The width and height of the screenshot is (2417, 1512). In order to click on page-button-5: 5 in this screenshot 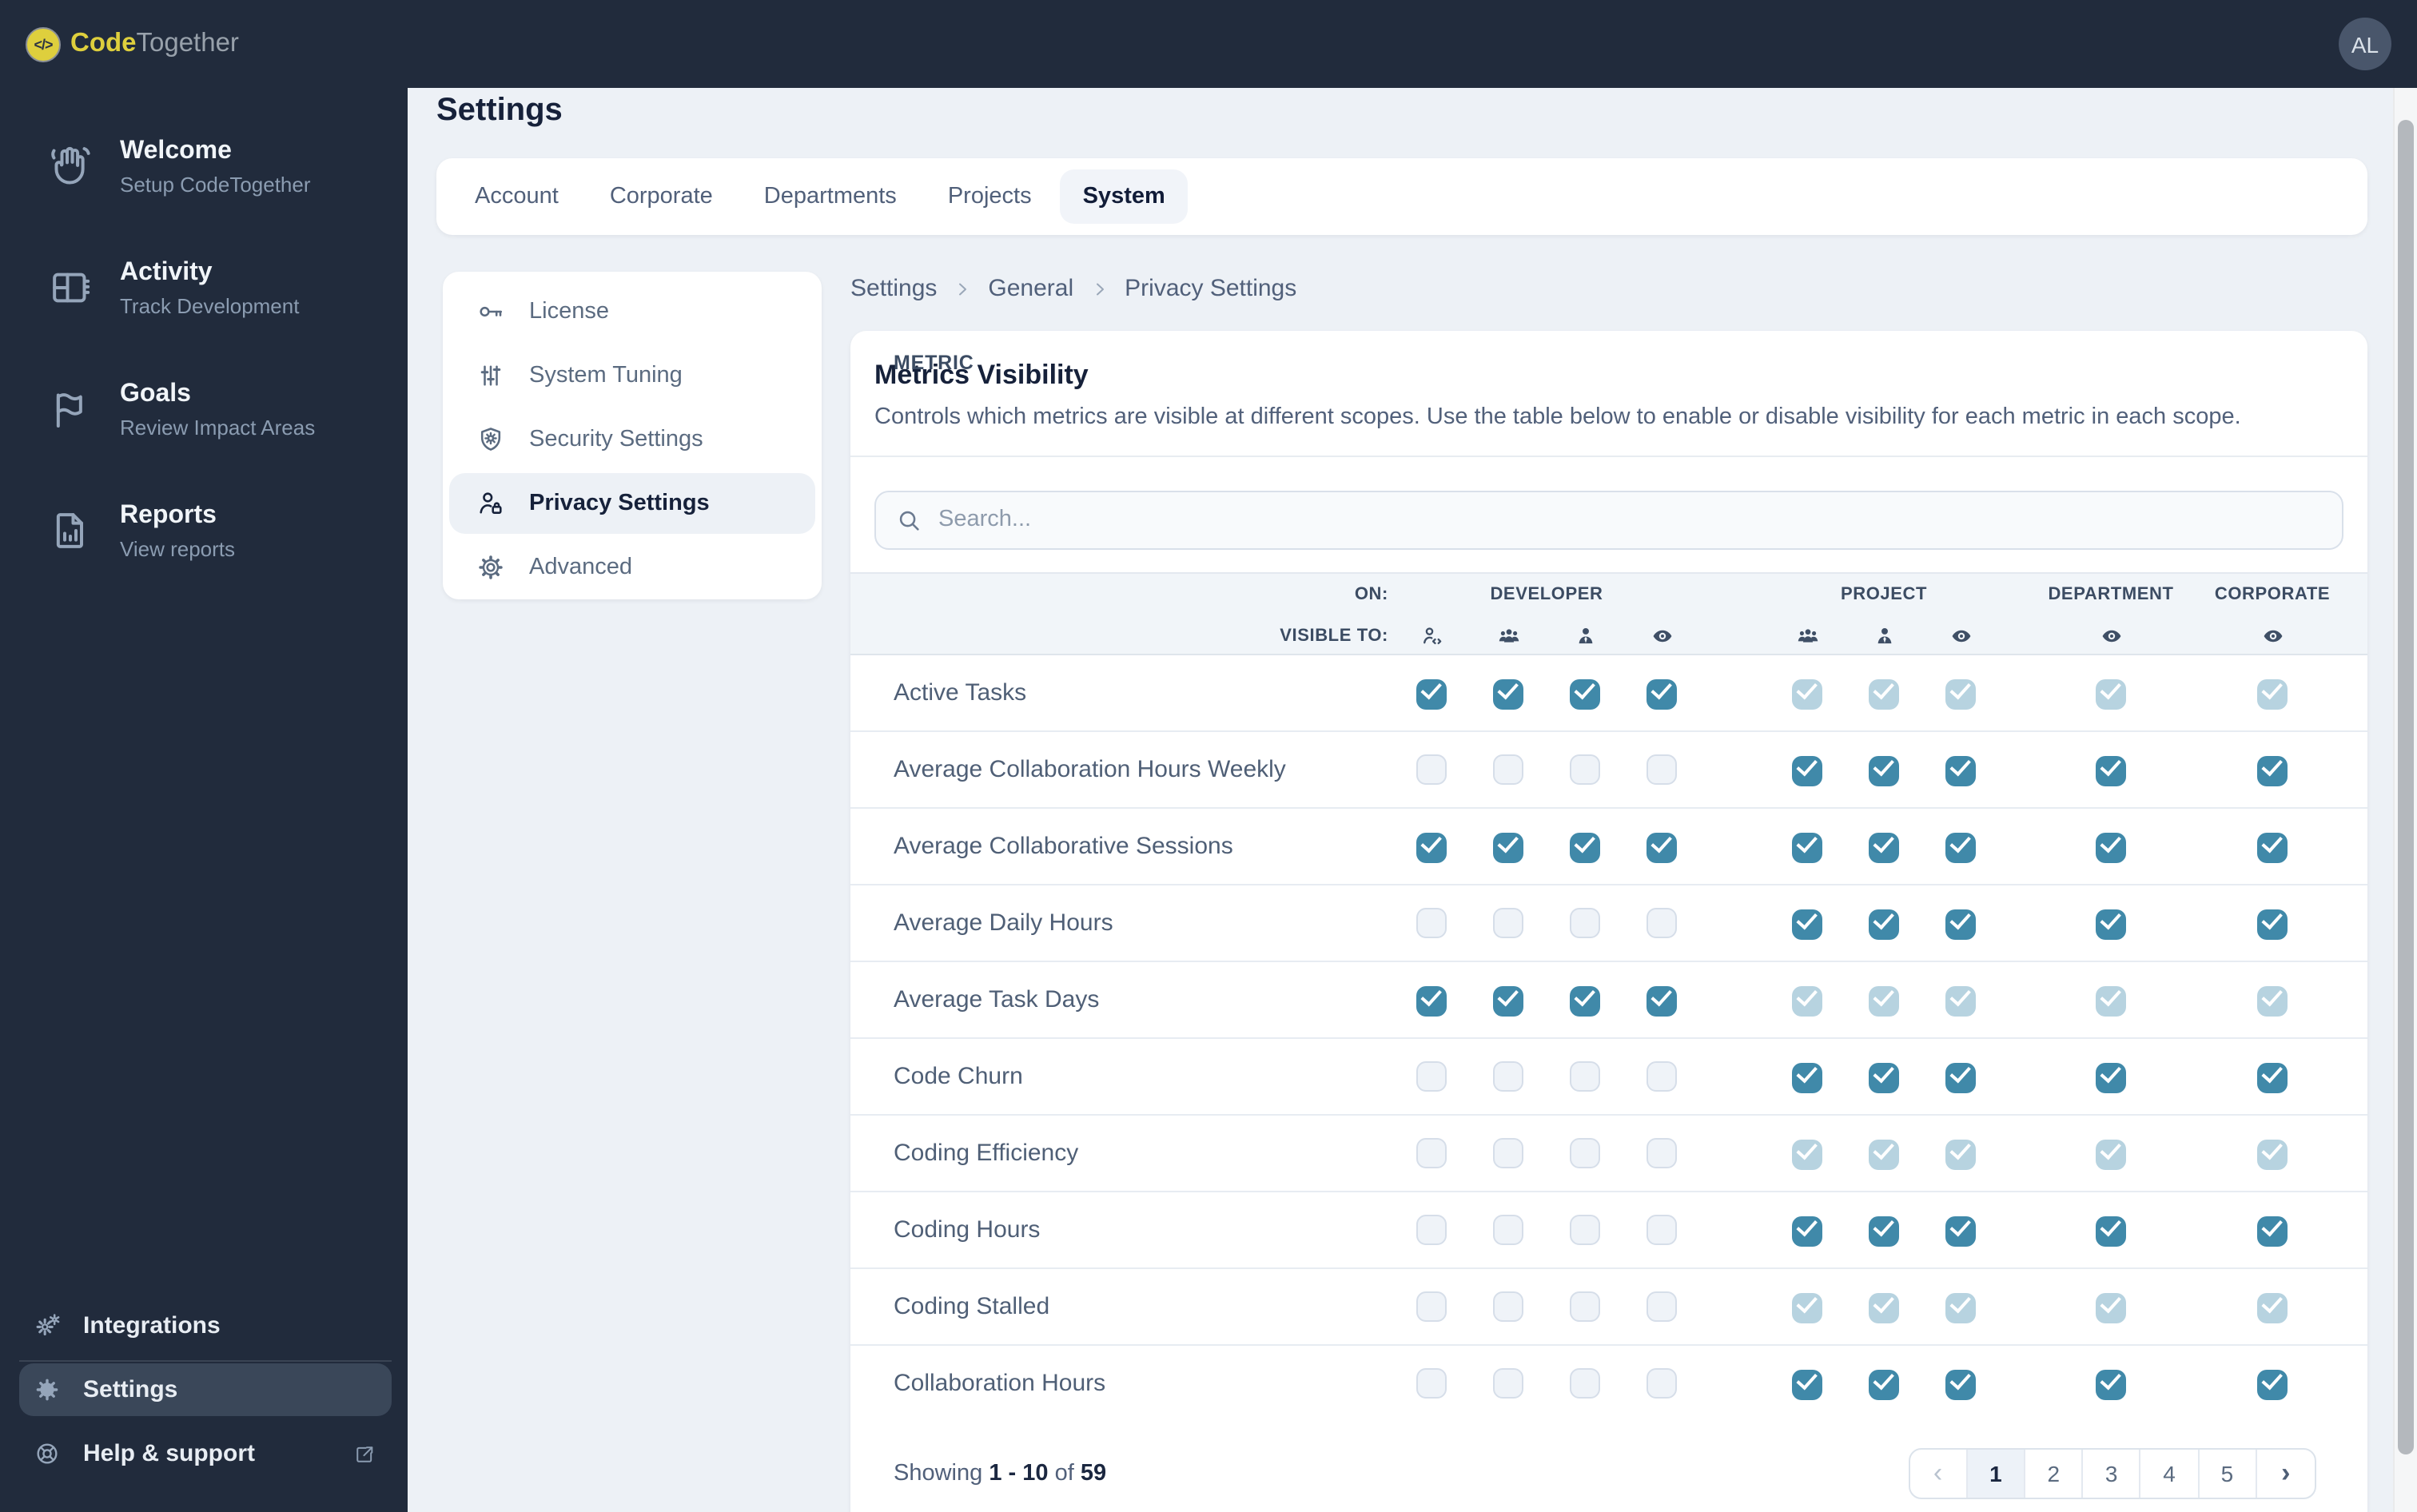, I will do `click(2228, 1473)`.